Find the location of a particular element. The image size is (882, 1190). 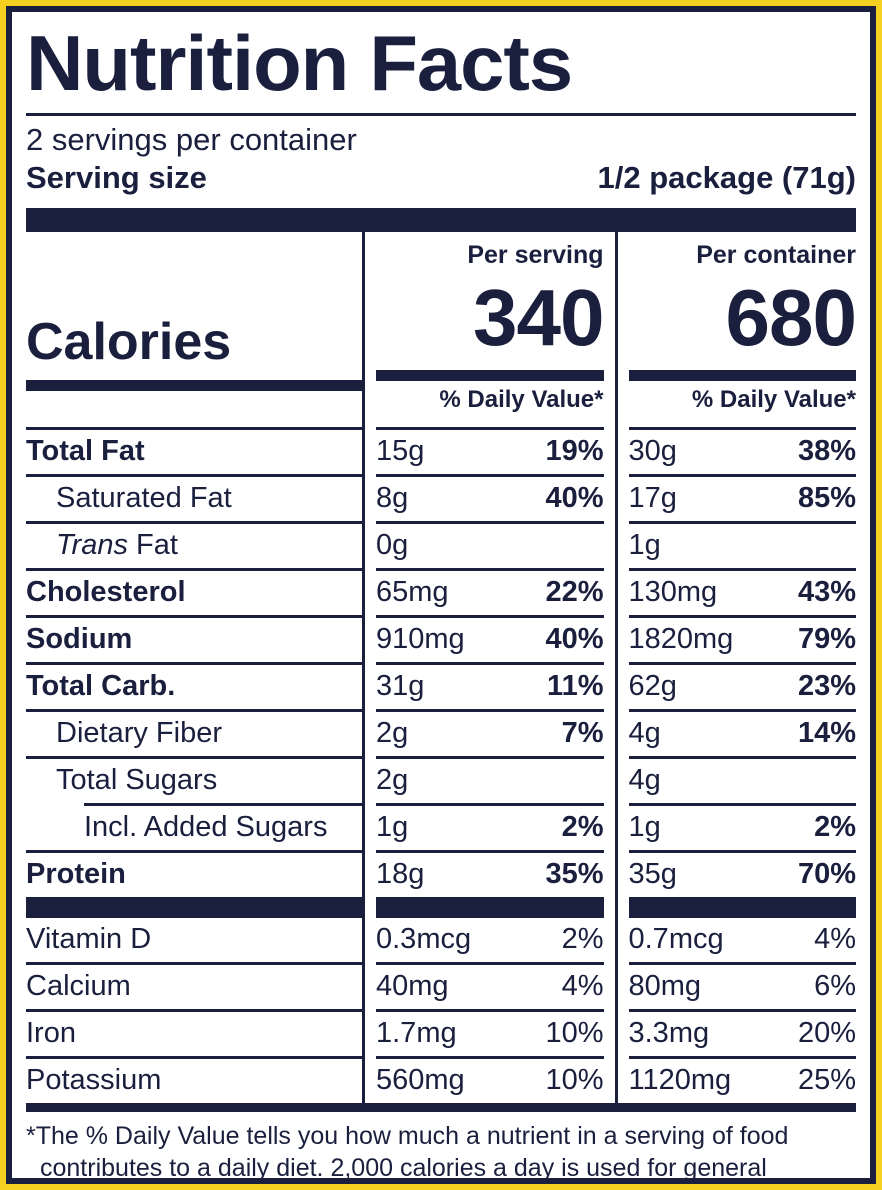

nutrient-row: Incl. Added Sugars 1g 2% 1g 2% is located at coordinates (441, 828).